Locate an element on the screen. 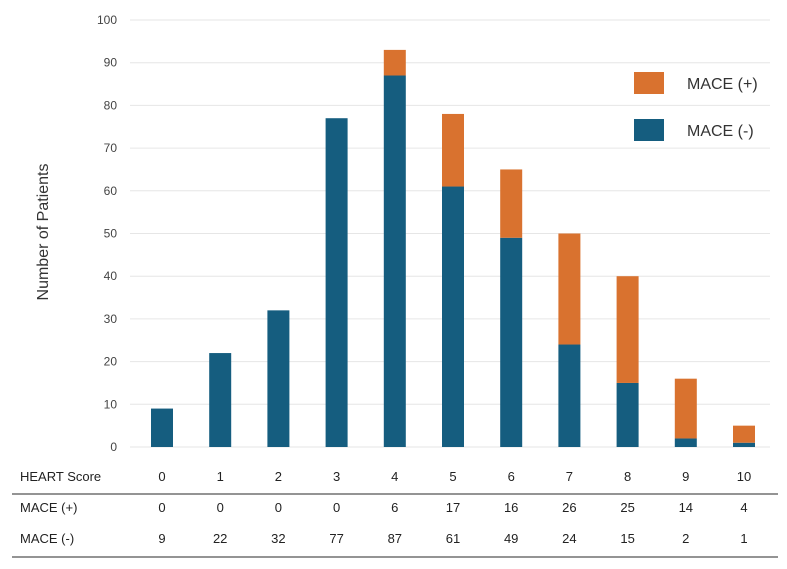 The width and height of the screenshot is (787, 569). legend-label: MACE (+) is located at coordinates (722, 84).